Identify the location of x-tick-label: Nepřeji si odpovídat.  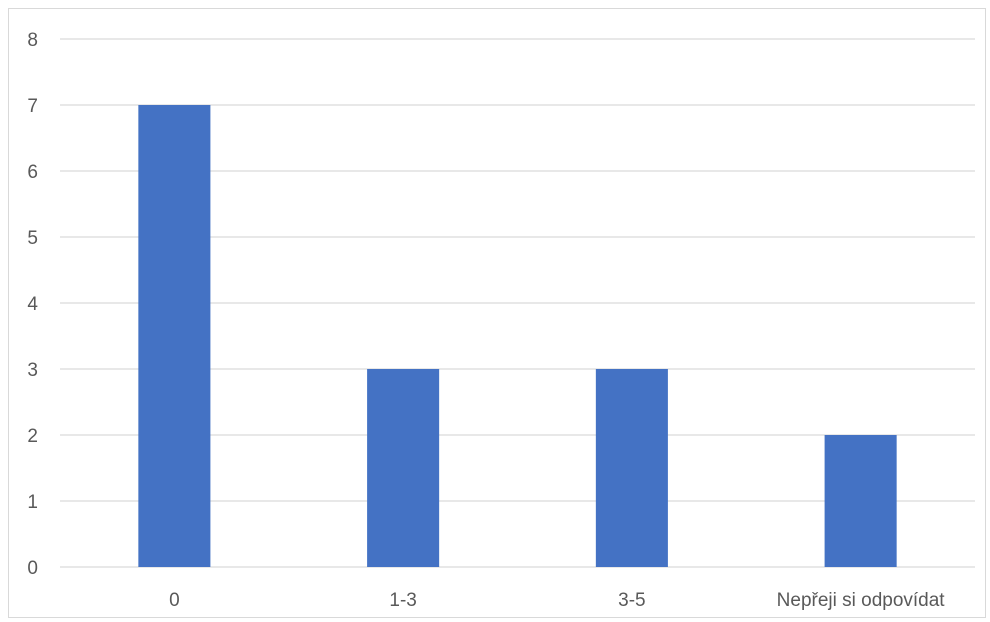
(861, 600).